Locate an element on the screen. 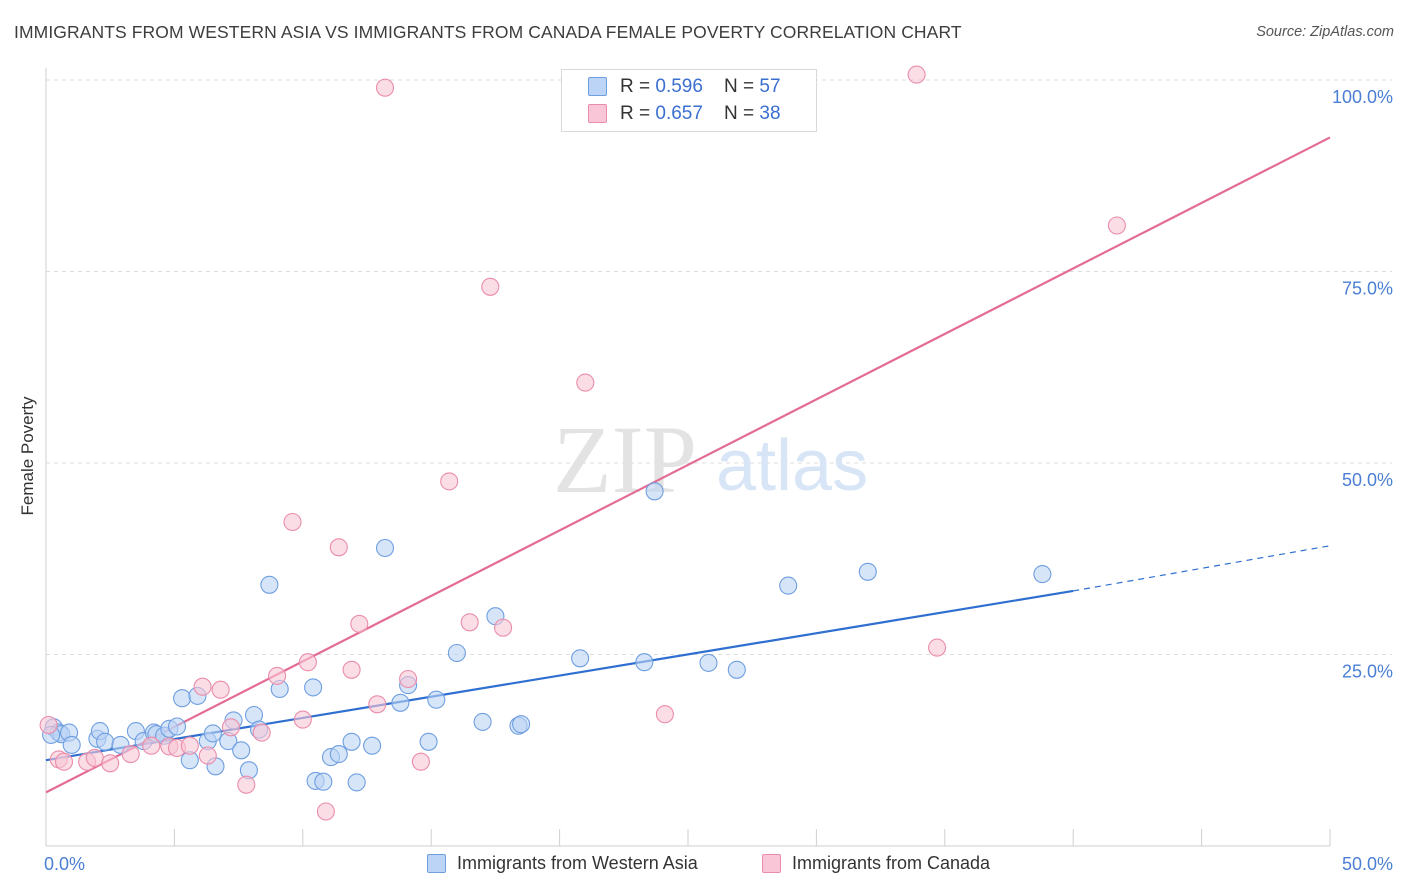 The image size is (1406, 892). legend-label-canada: Immigrants from Canada is located at coordinates (891, 862).